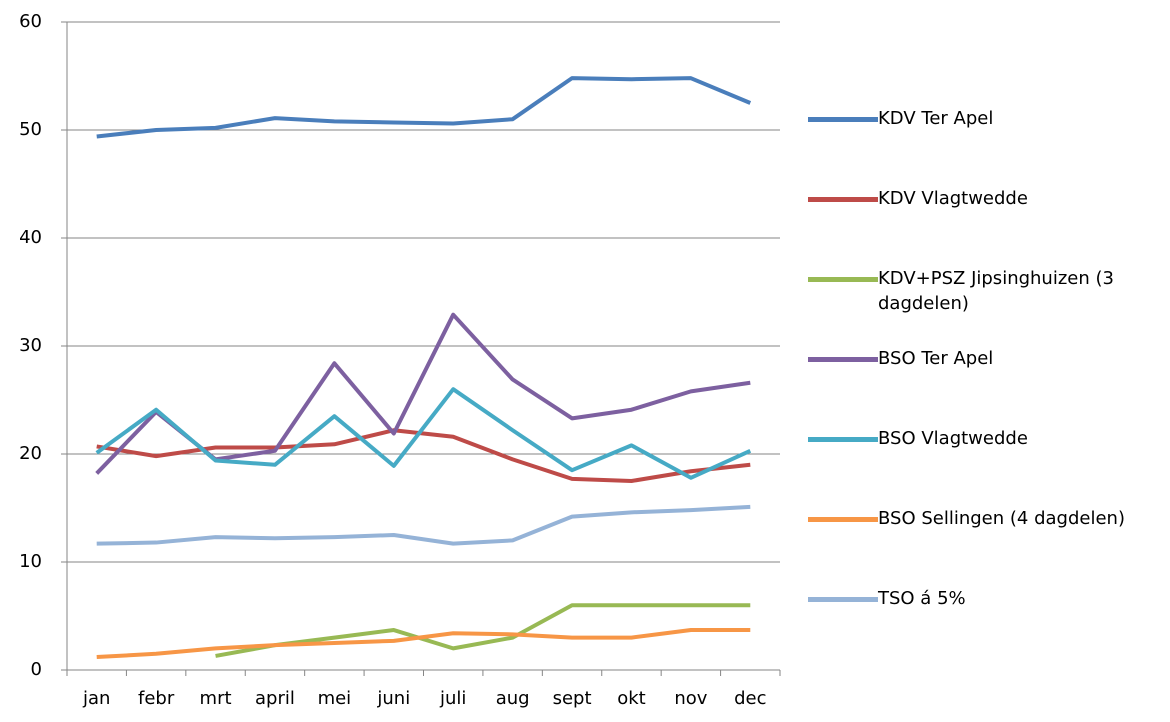 Image resolution: width=1170 pixels, height=722 pixels. I want to click on legend-item: KDV+PSZ Jipsinghuizen (3 dagdelen), so click(986, 291).